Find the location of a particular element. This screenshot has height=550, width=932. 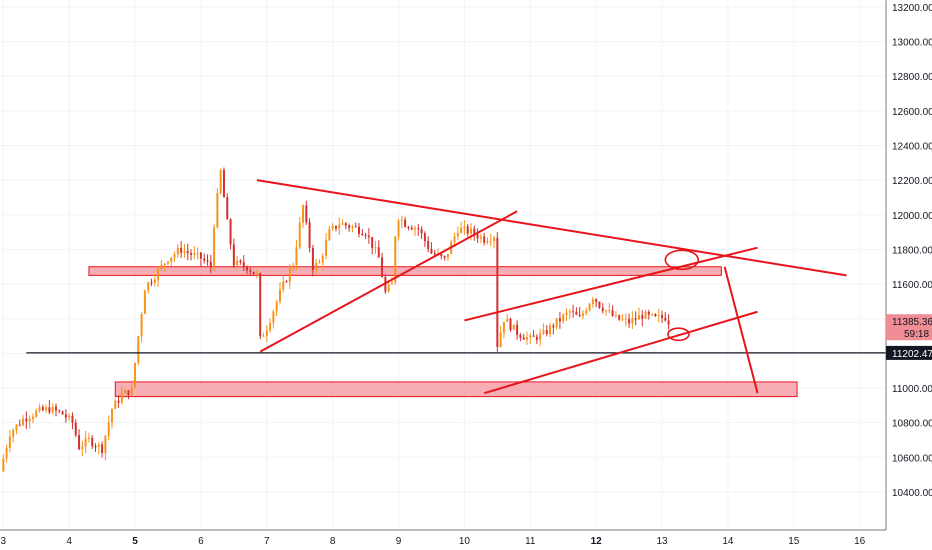

time-tick-label: 12 is located at coordinates (597, 541).